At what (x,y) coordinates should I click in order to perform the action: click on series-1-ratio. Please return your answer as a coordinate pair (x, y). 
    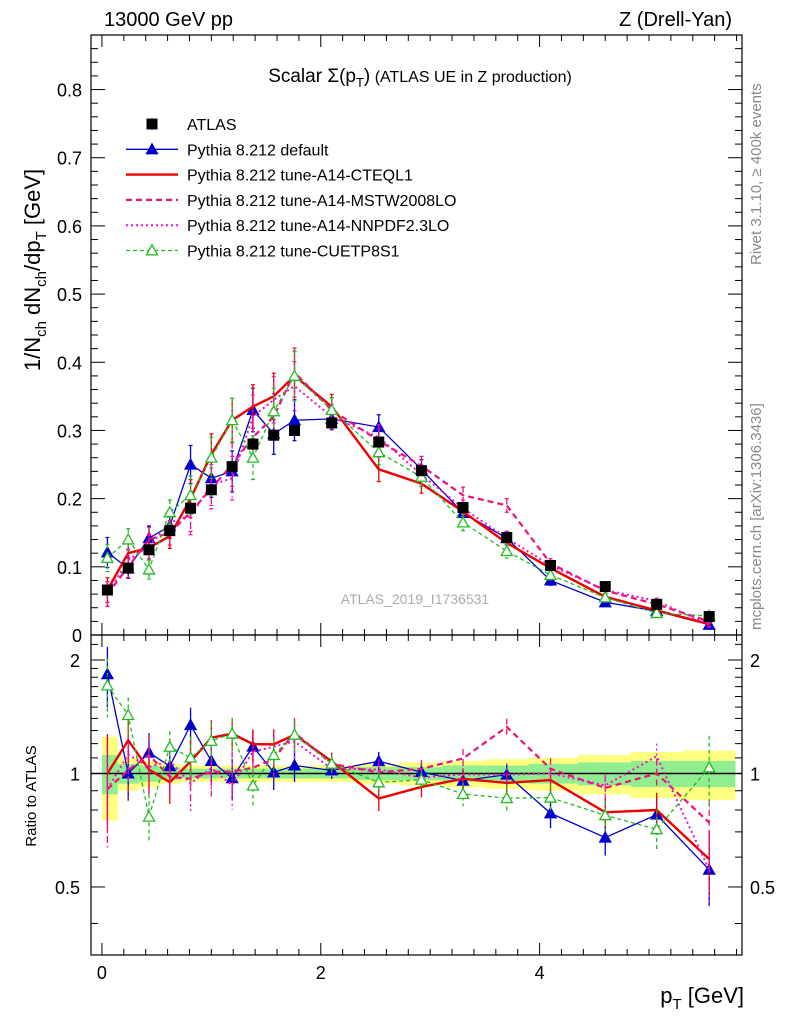
    Looking at the image, I should click on (408, 805).